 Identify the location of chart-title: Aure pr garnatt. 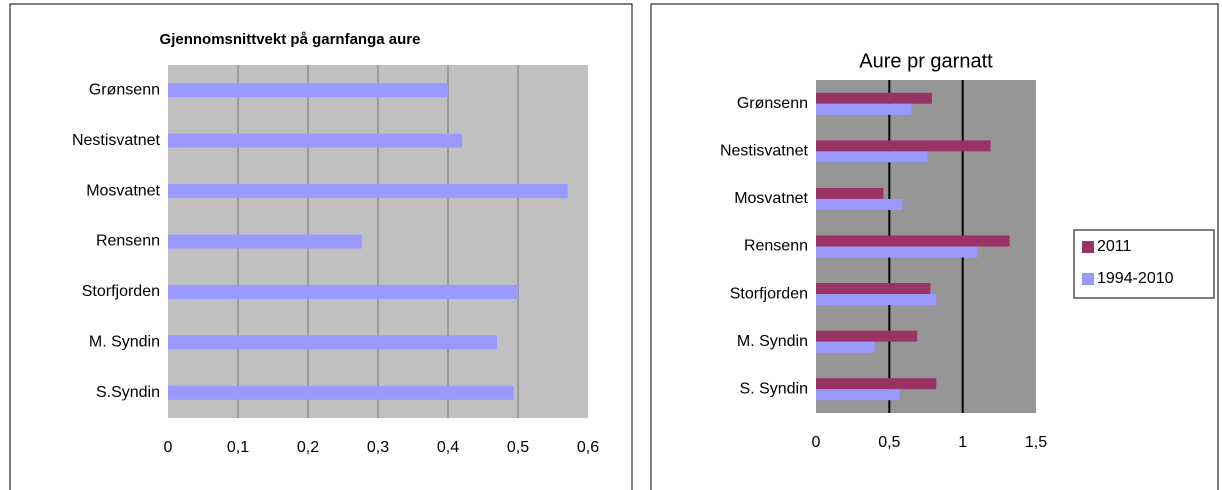
(926, 61).